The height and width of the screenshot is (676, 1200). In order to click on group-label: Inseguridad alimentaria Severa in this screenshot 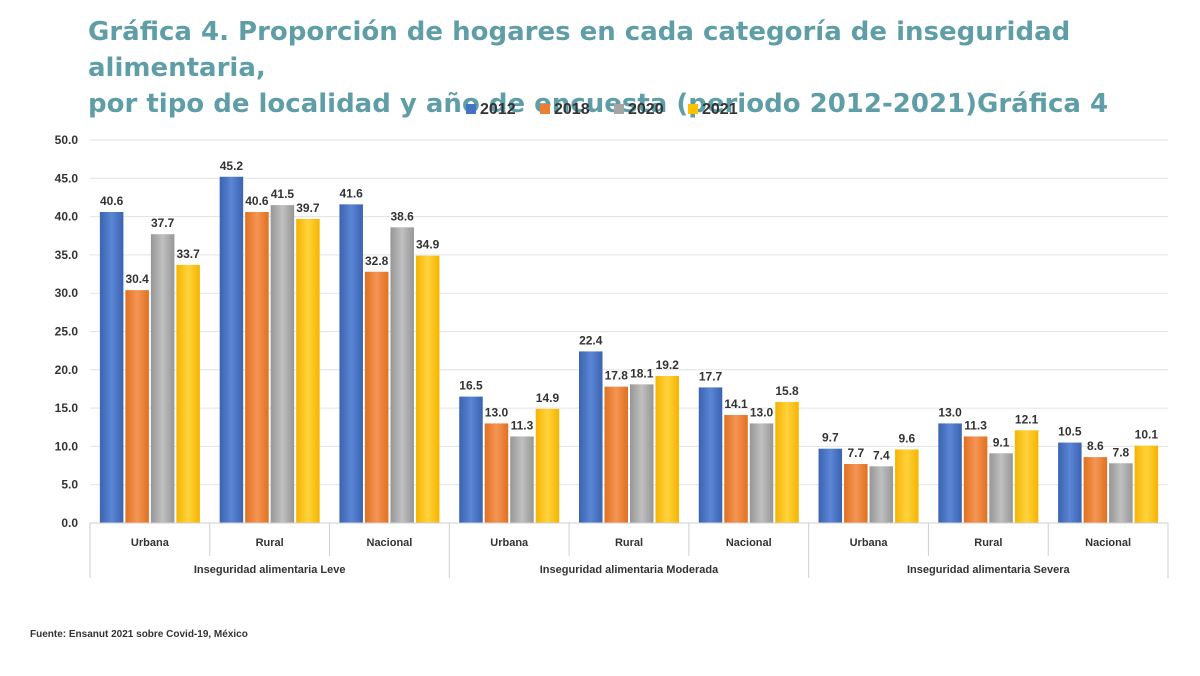, I will do `click(989, 570)`.